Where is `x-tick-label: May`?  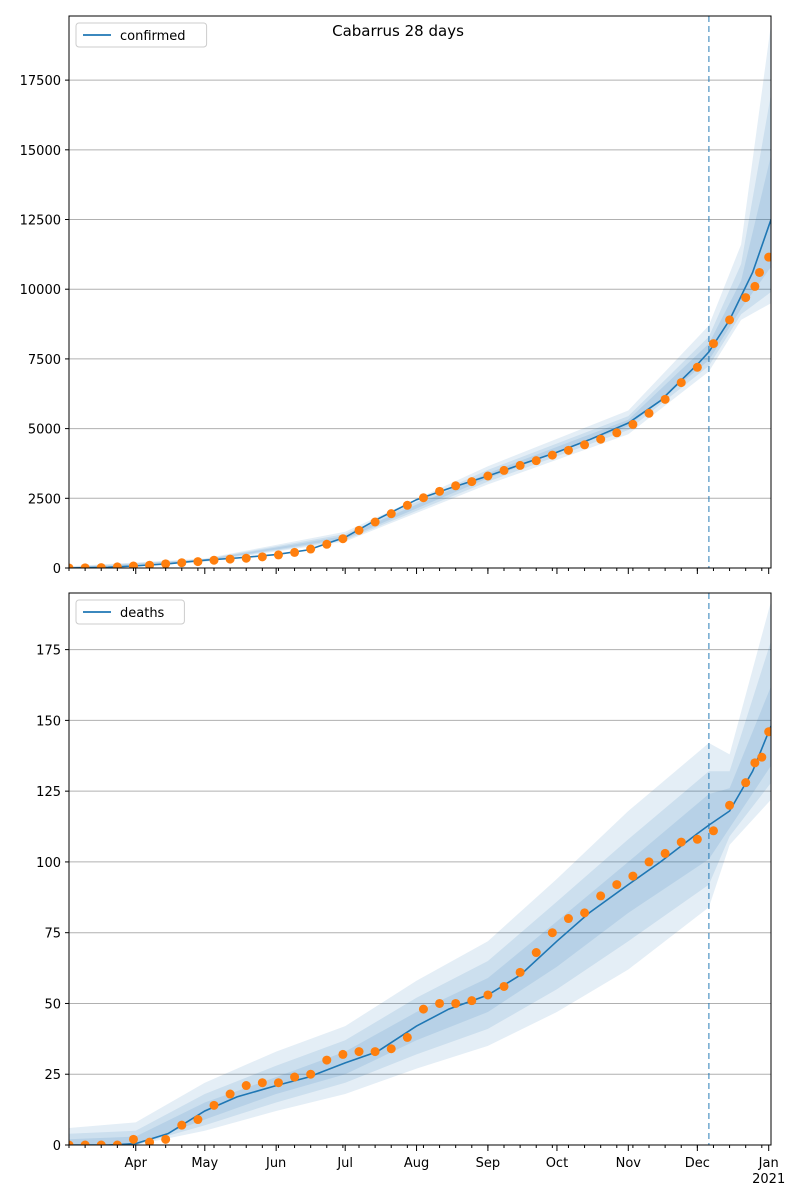
x-tick-label: May is located at coordinates (204, 1163).